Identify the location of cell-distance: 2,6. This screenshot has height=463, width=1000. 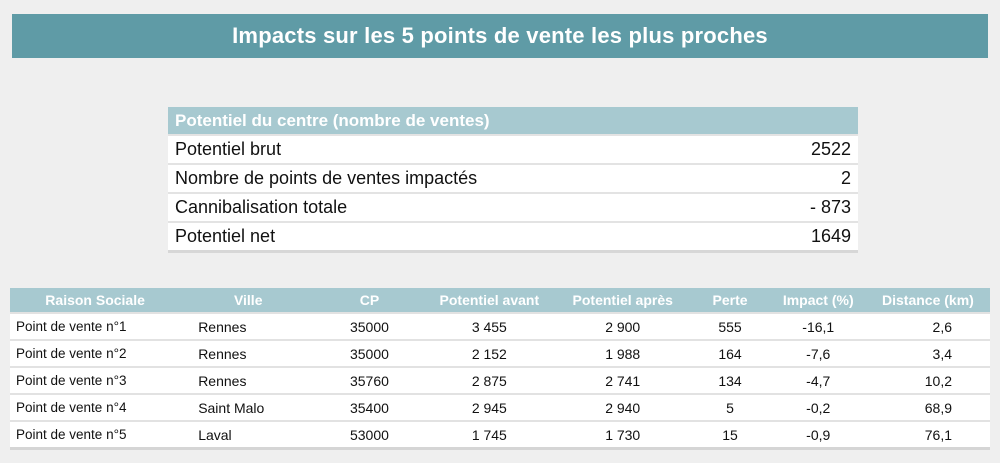
(927, 326).